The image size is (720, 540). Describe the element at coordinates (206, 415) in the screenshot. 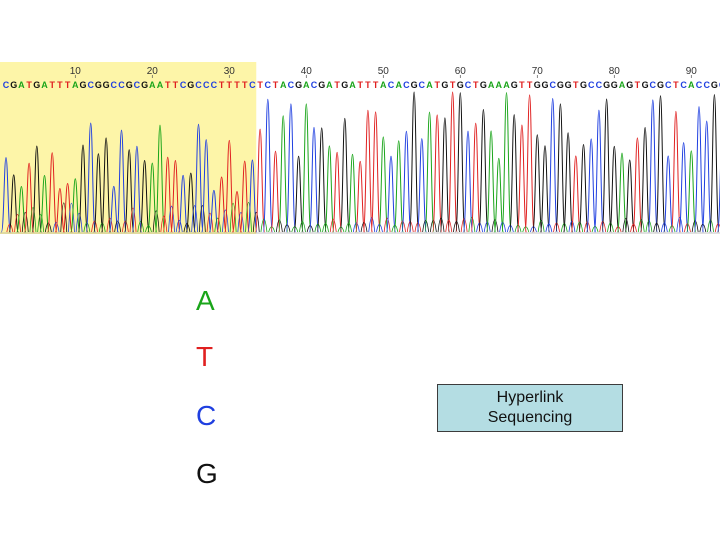

I see `legend-c: C` at that location.